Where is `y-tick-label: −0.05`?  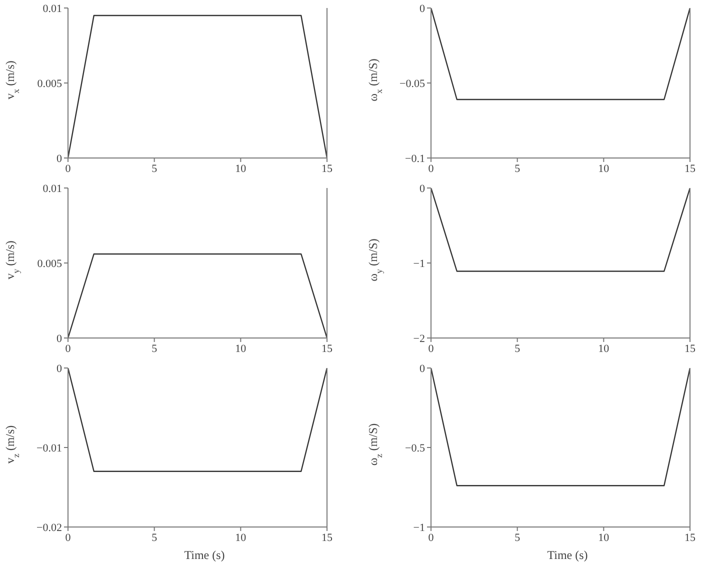 y-tick-label: −0.05 is located at coordinates (413, 84).